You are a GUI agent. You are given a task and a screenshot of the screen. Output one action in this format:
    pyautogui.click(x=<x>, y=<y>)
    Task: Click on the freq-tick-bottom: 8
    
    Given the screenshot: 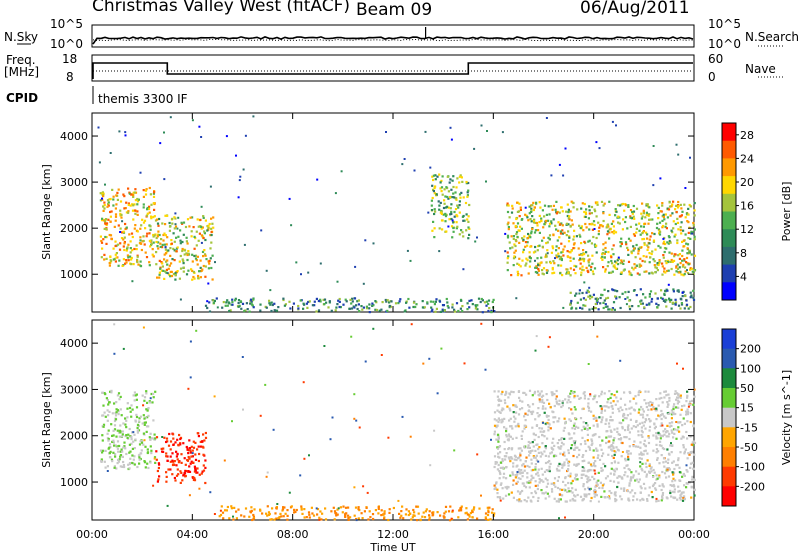 What is the action you would take?
    pyautogui.click(x=70, y=77)
    